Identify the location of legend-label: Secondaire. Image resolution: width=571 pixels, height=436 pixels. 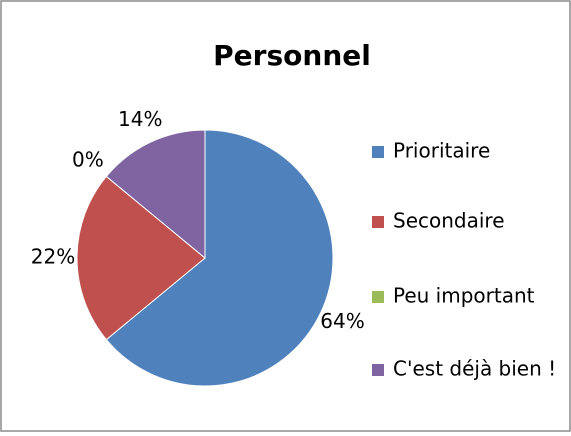
(449, 221).